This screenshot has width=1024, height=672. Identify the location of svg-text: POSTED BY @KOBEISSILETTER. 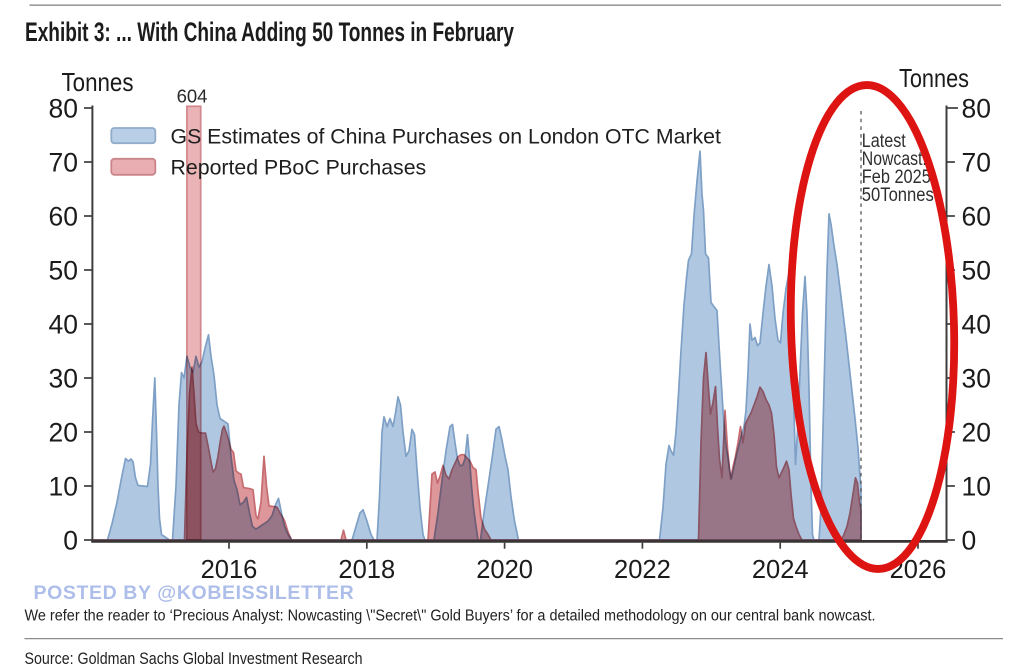
(194, 593).